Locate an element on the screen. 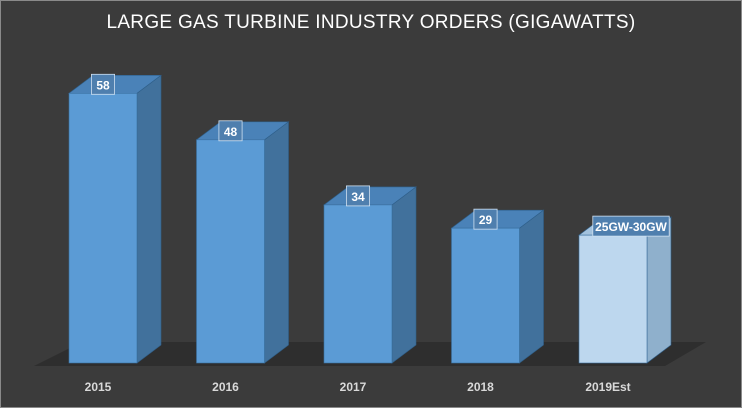  x-tick-label: 2015 is located at coordinates (98, 387).